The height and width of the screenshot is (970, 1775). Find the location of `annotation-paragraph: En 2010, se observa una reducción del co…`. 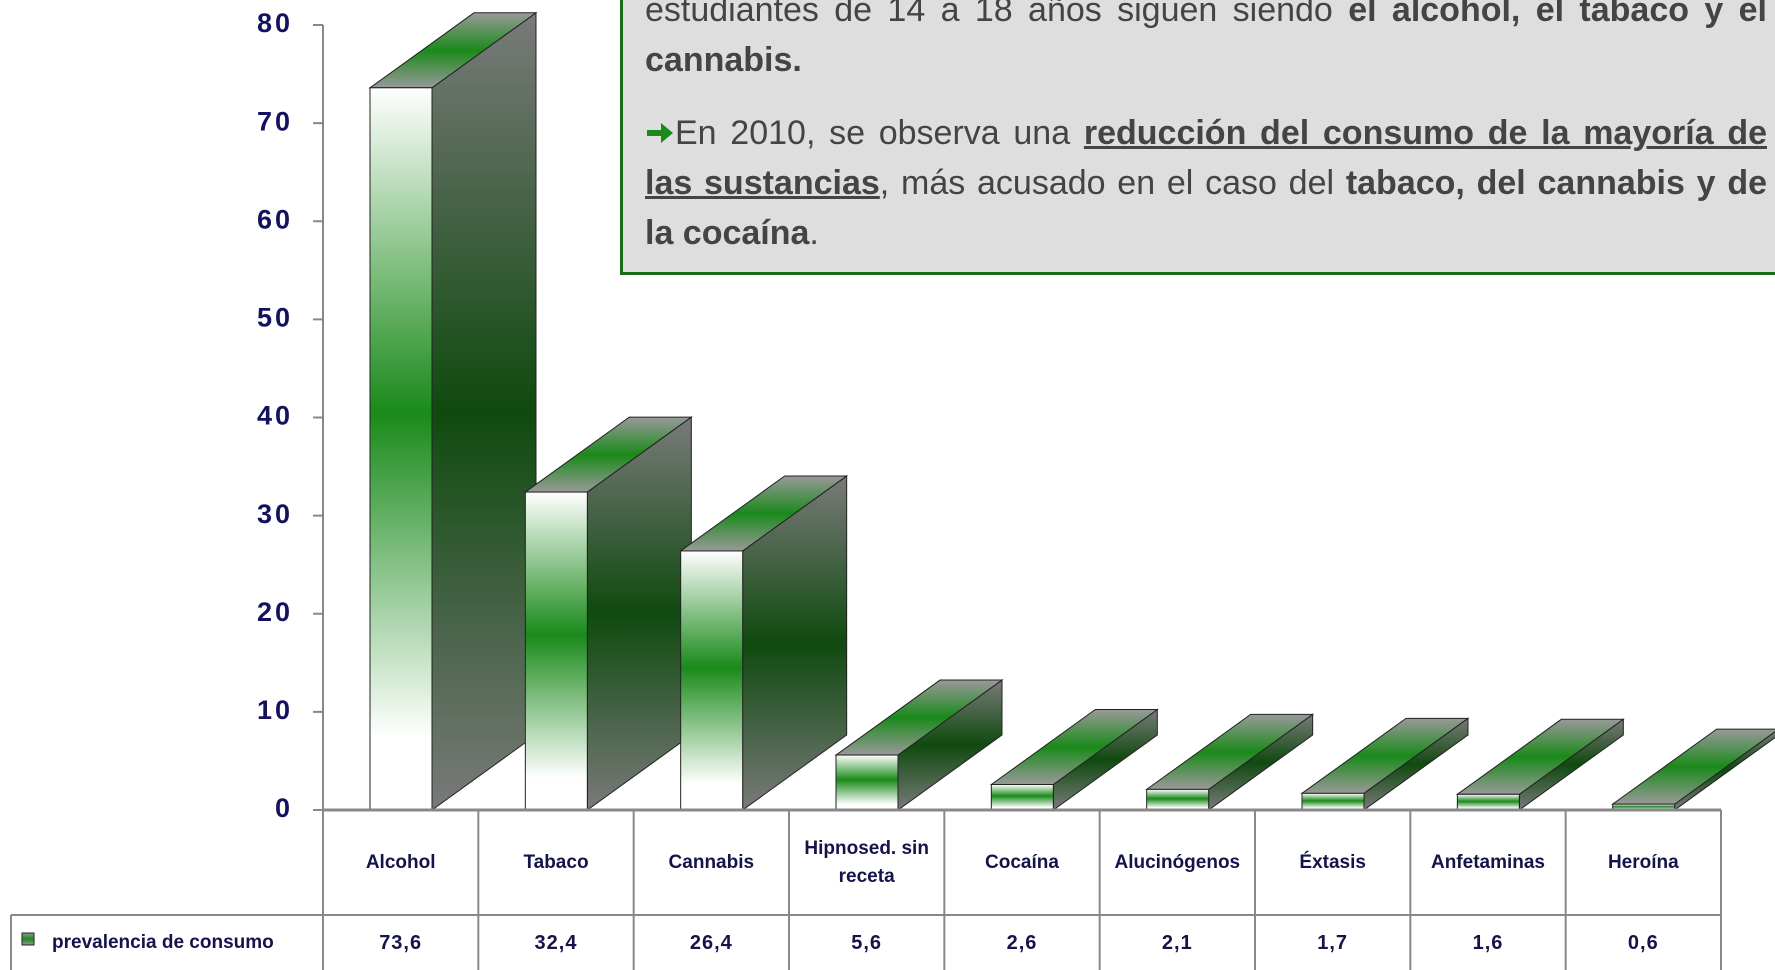

annotation-paragraph: En 2010, se observa una reducción del co… is located at coordinates (1206, 183).